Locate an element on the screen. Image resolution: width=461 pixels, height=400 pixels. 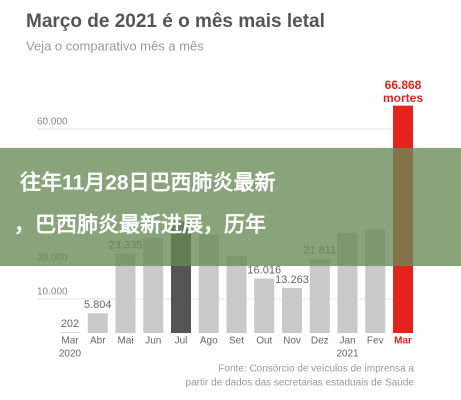
value-label: 13.263 is located at coordinates (292, 280).